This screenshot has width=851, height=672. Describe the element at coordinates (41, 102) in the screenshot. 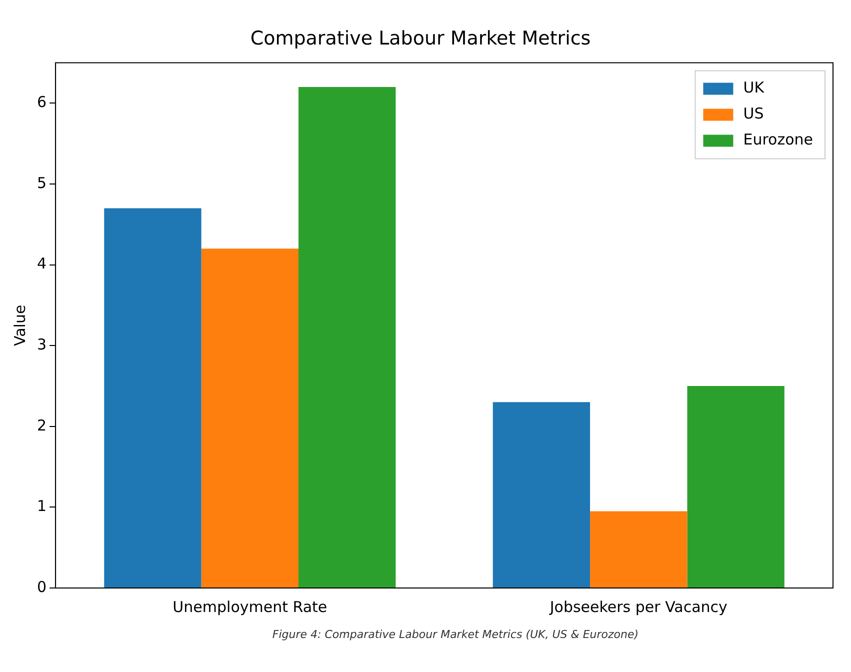

I see `y-tick-label: 6` at that location.